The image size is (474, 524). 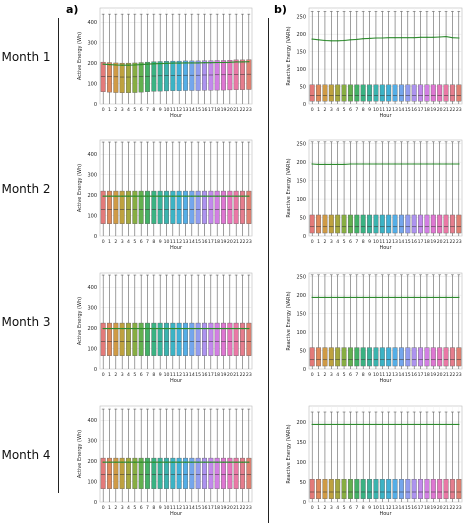 I want to click on y-tick-label: 300, so click(x=92, y=176).